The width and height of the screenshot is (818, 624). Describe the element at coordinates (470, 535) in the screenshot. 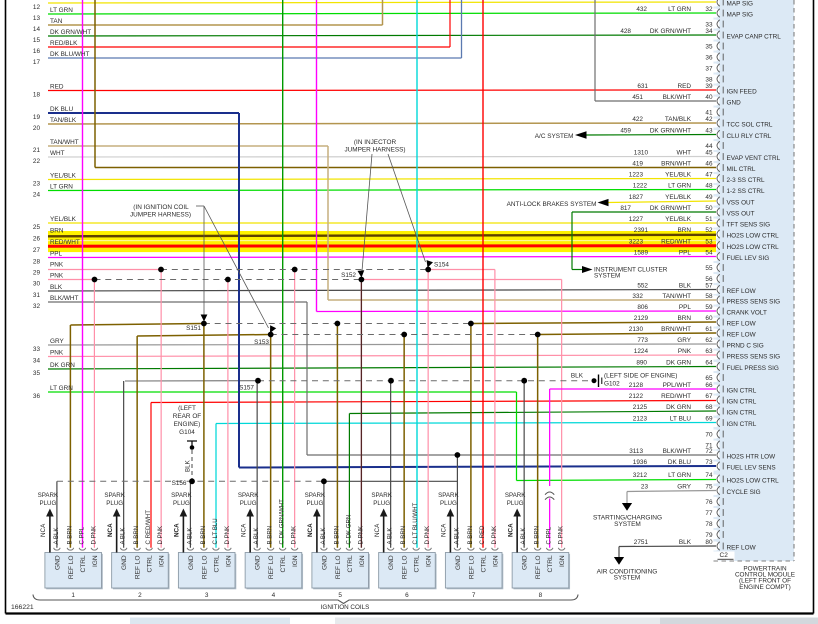

I see `svg-text: B BRN` at that location.